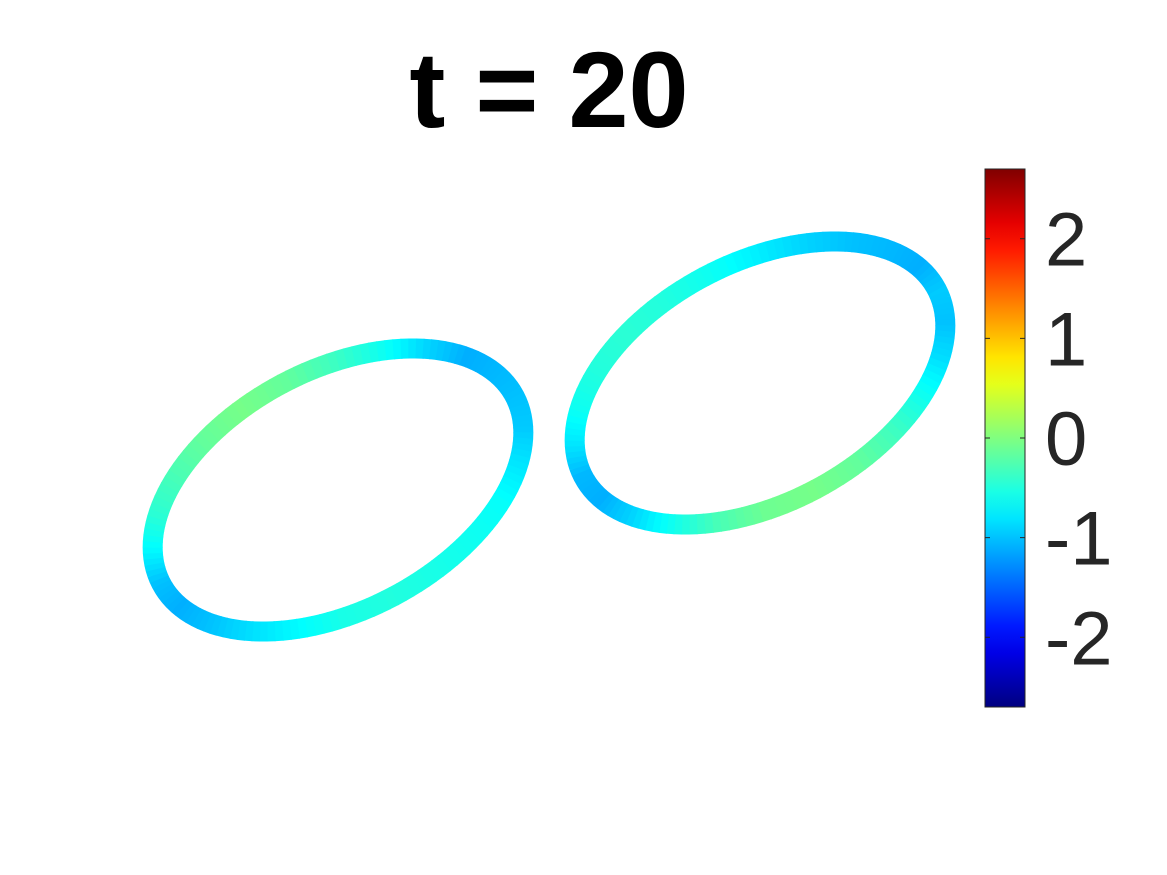 This screenshot has height=875, width=1167. What do you see at coordinates (1066, 439) in the screenshot?
I see `colorbar-tick-label: 0` at bounding box center [1066, 439].